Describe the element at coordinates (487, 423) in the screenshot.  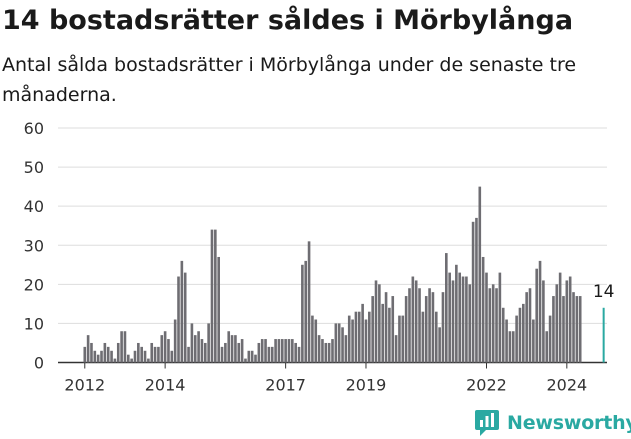
I see `newsworthy-logo-icon` at that location.